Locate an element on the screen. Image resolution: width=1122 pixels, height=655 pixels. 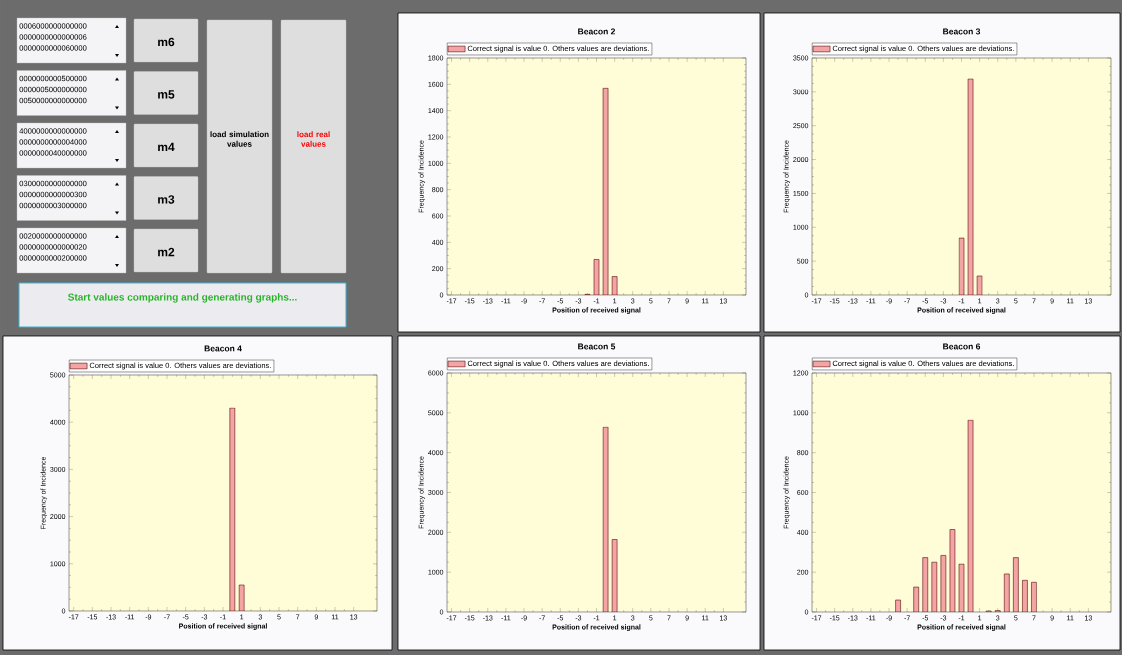
text: m5 is located at coordinates (166, 94).